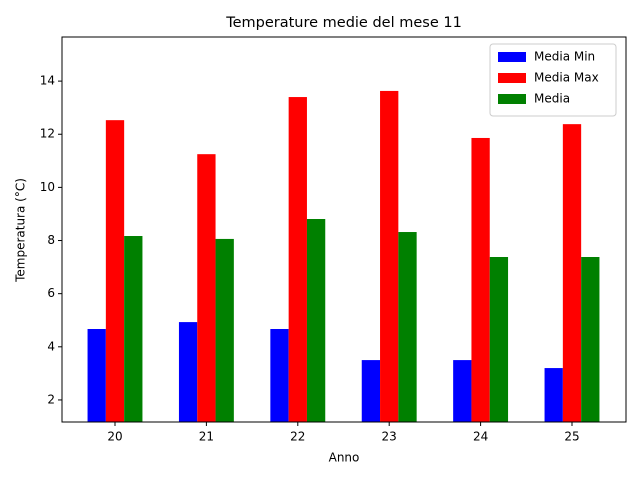  Describe the element at coordinates (343, 23) in the screenshot. I see `chart-title: Temperature medie del mese 11` at that location.